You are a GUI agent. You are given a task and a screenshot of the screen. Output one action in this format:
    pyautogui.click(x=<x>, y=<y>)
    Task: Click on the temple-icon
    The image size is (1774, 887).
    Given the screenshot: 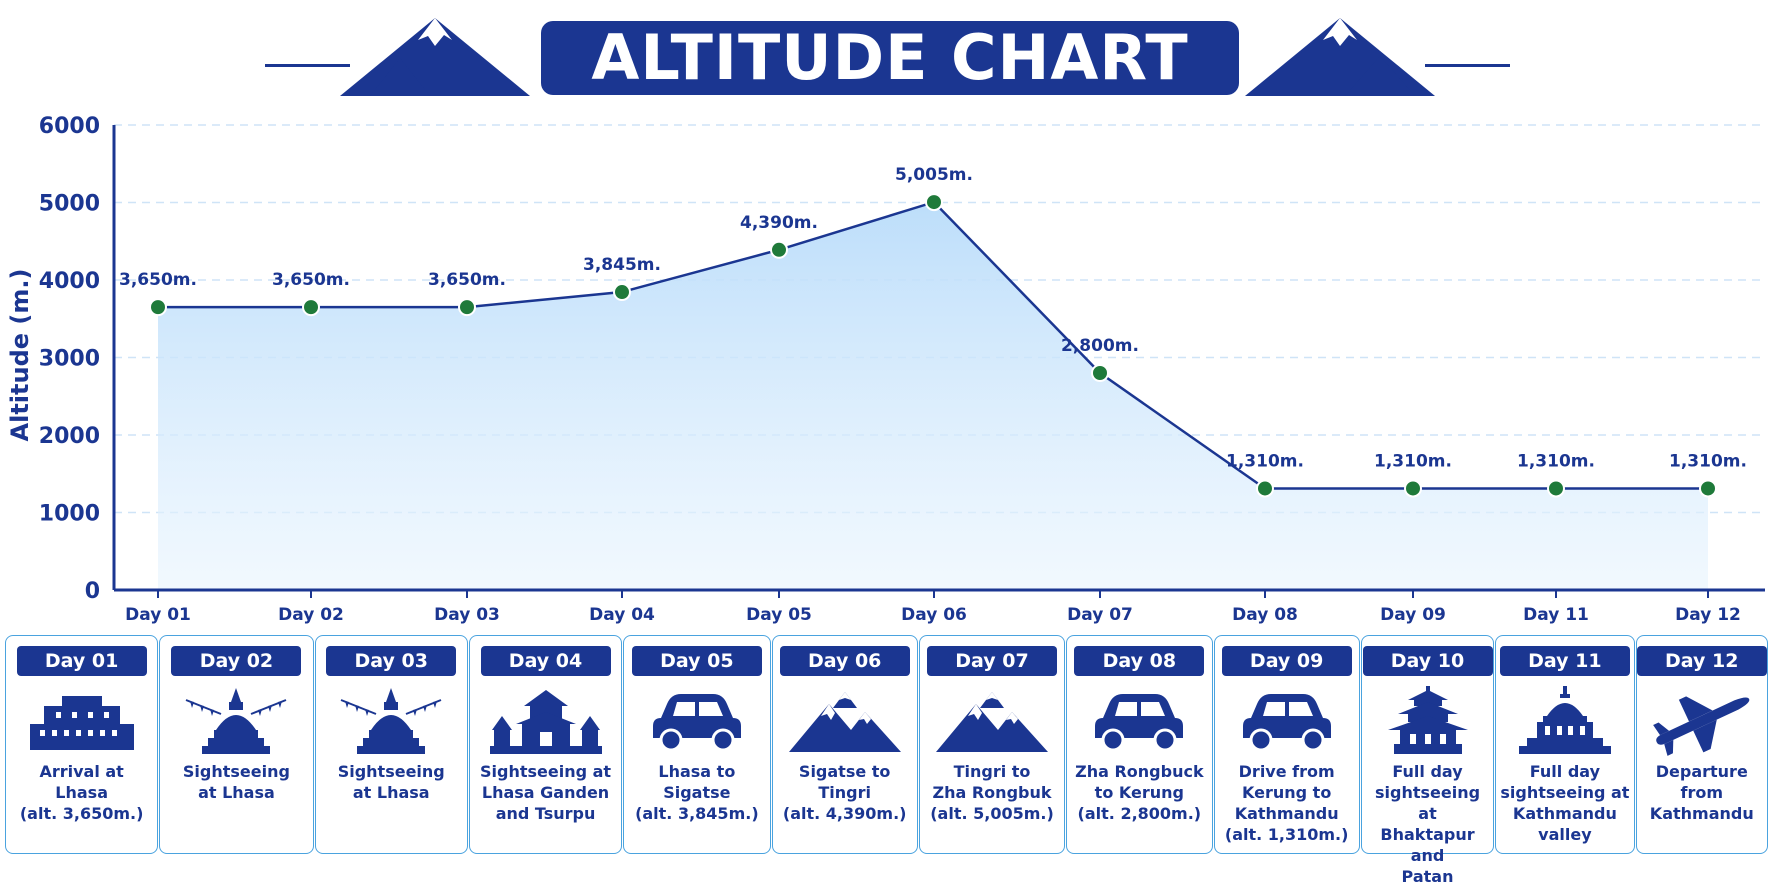 What is the action you would take?
    pyautogui.click(x=1565, y=726)
    